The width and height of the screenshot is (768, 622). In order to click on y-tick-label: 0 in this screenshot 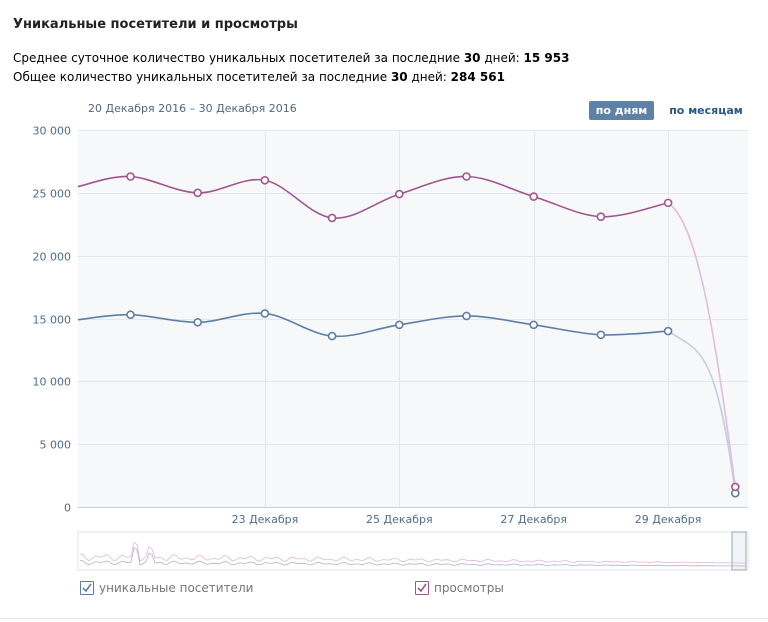, I will do `click(67, 508)`.